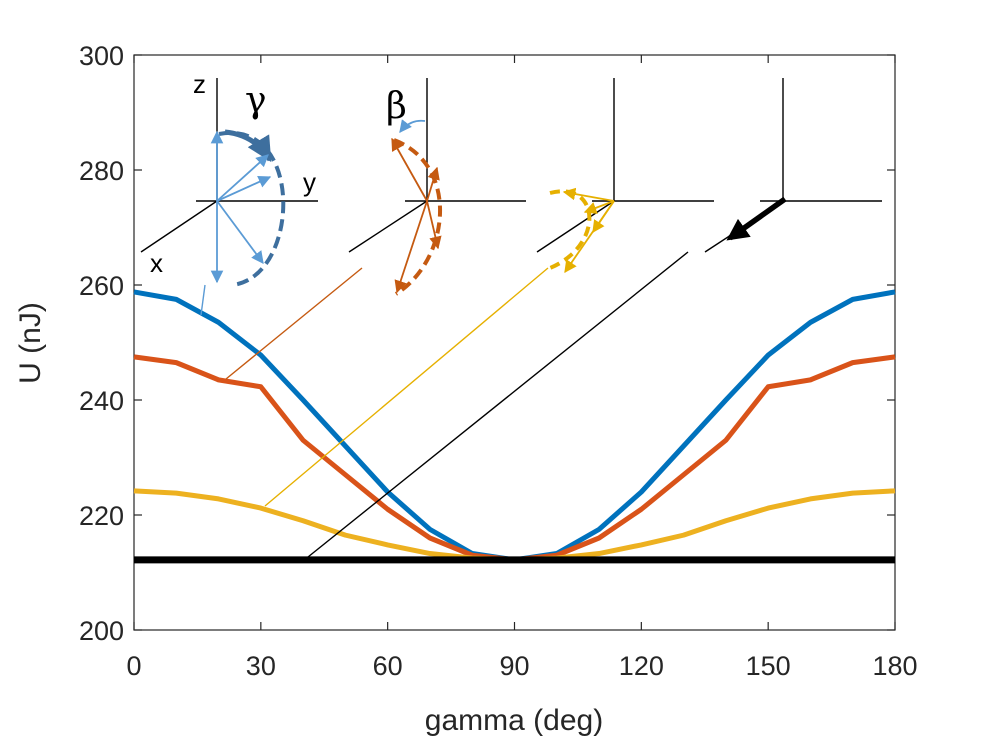 The image size is (990, 743). What do you see at coordinates (133, 666) in the screenshot?
I see `x-tick-label: 0` at bounding box center [133, 666].